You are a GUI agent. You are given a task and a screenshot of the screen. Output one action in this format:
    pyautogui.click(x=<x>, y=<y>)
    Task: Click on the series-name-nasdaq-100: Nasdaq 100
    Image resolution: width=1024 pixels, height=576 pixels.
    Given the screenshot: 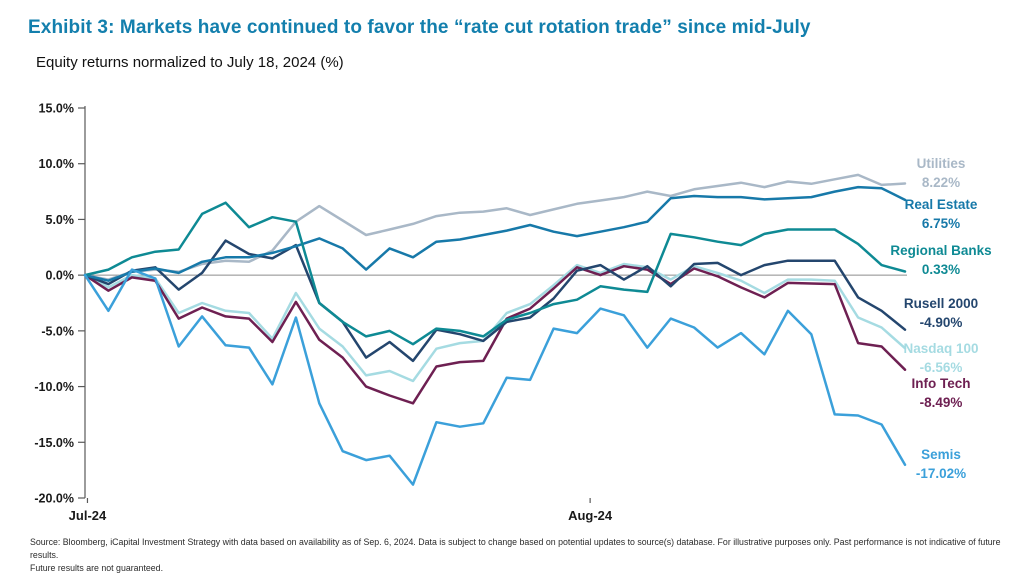 What is the action you would take?
    pyautogui.click(x=941, y=348)
    